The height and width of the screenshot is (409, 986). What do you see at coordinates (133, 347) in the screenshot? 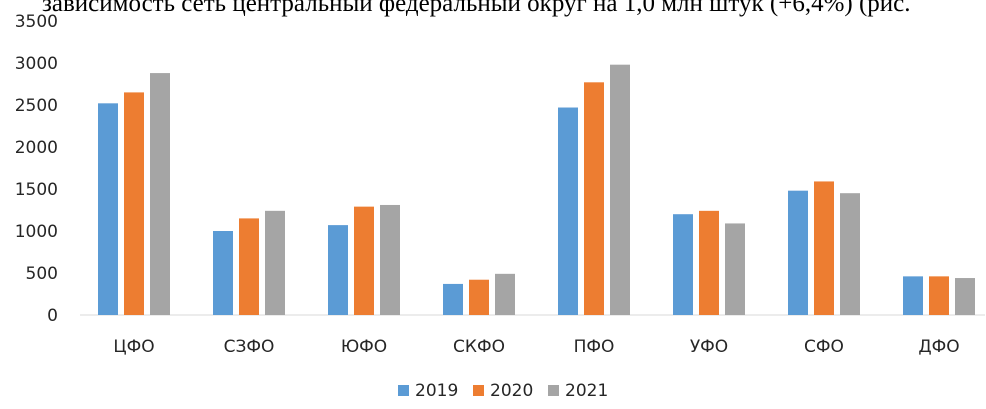
I see `x-category-label: ЦФО` at bounding box center [133, 347].